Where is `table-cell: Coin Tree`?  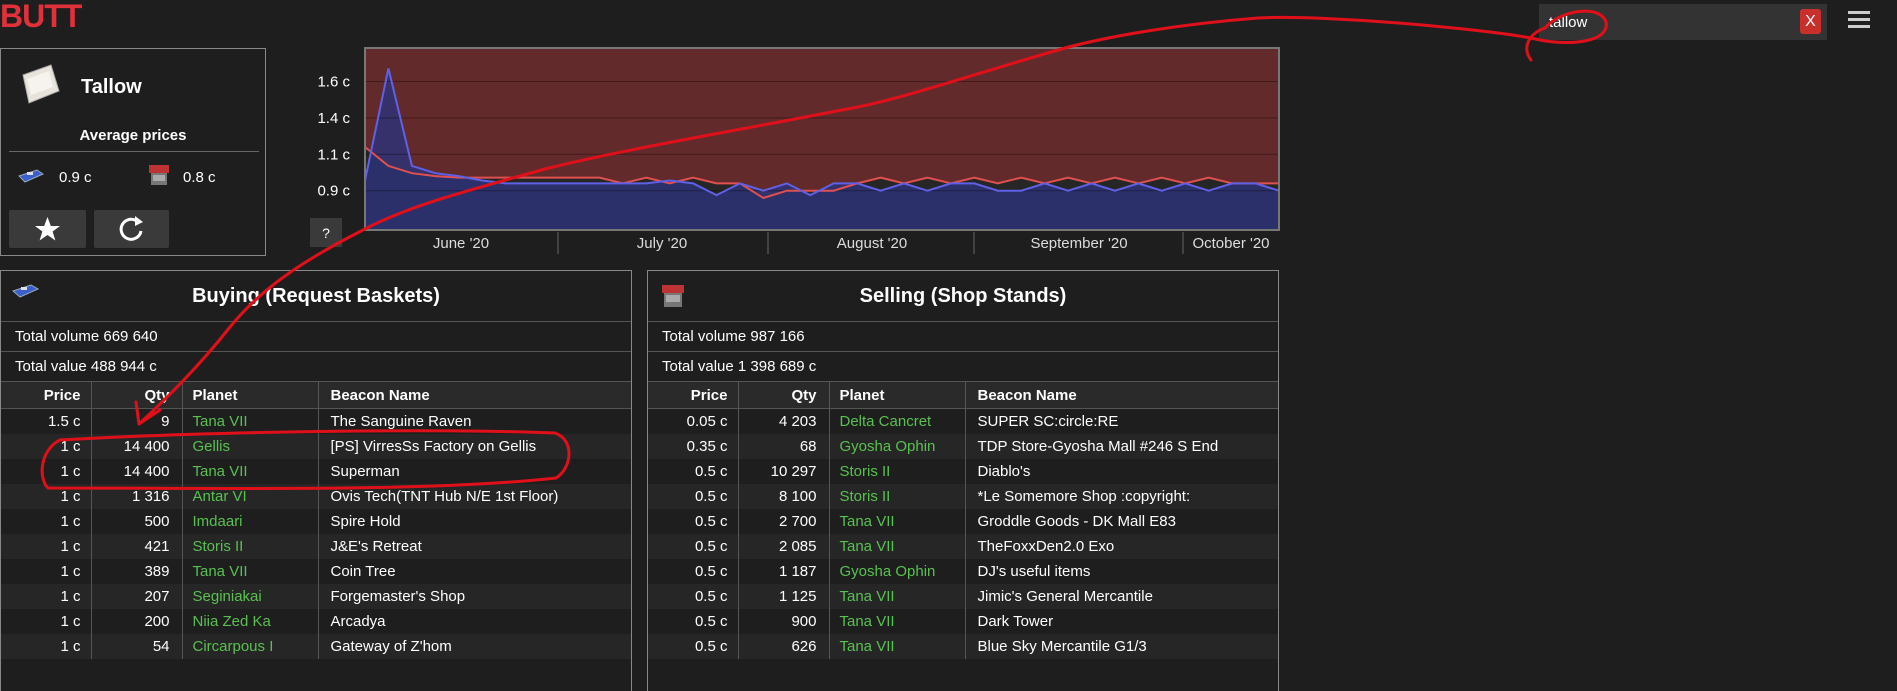 table-cell: Coin Tree is located at coordinates (363, 571).